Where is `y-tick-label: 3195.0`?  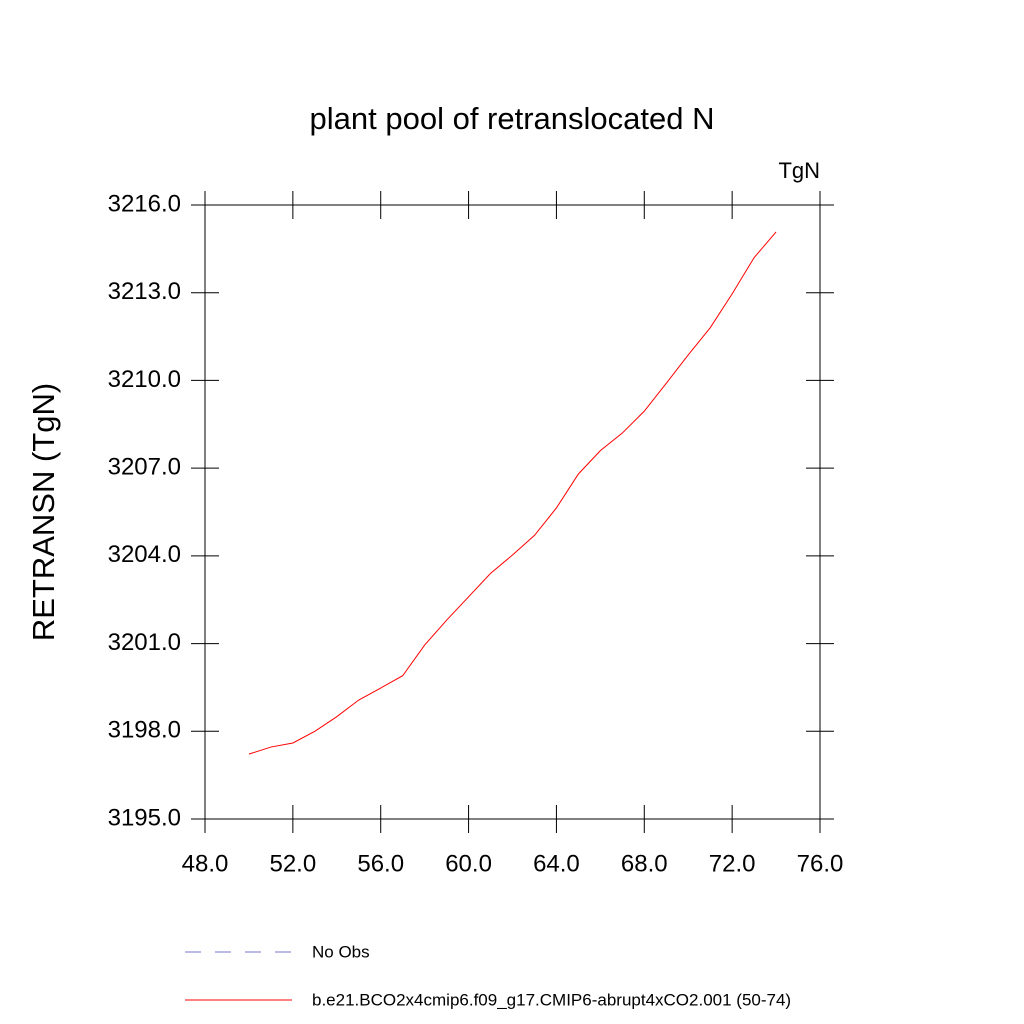 y-tick-label: 3195.0 is located at coordinates (144, 817).